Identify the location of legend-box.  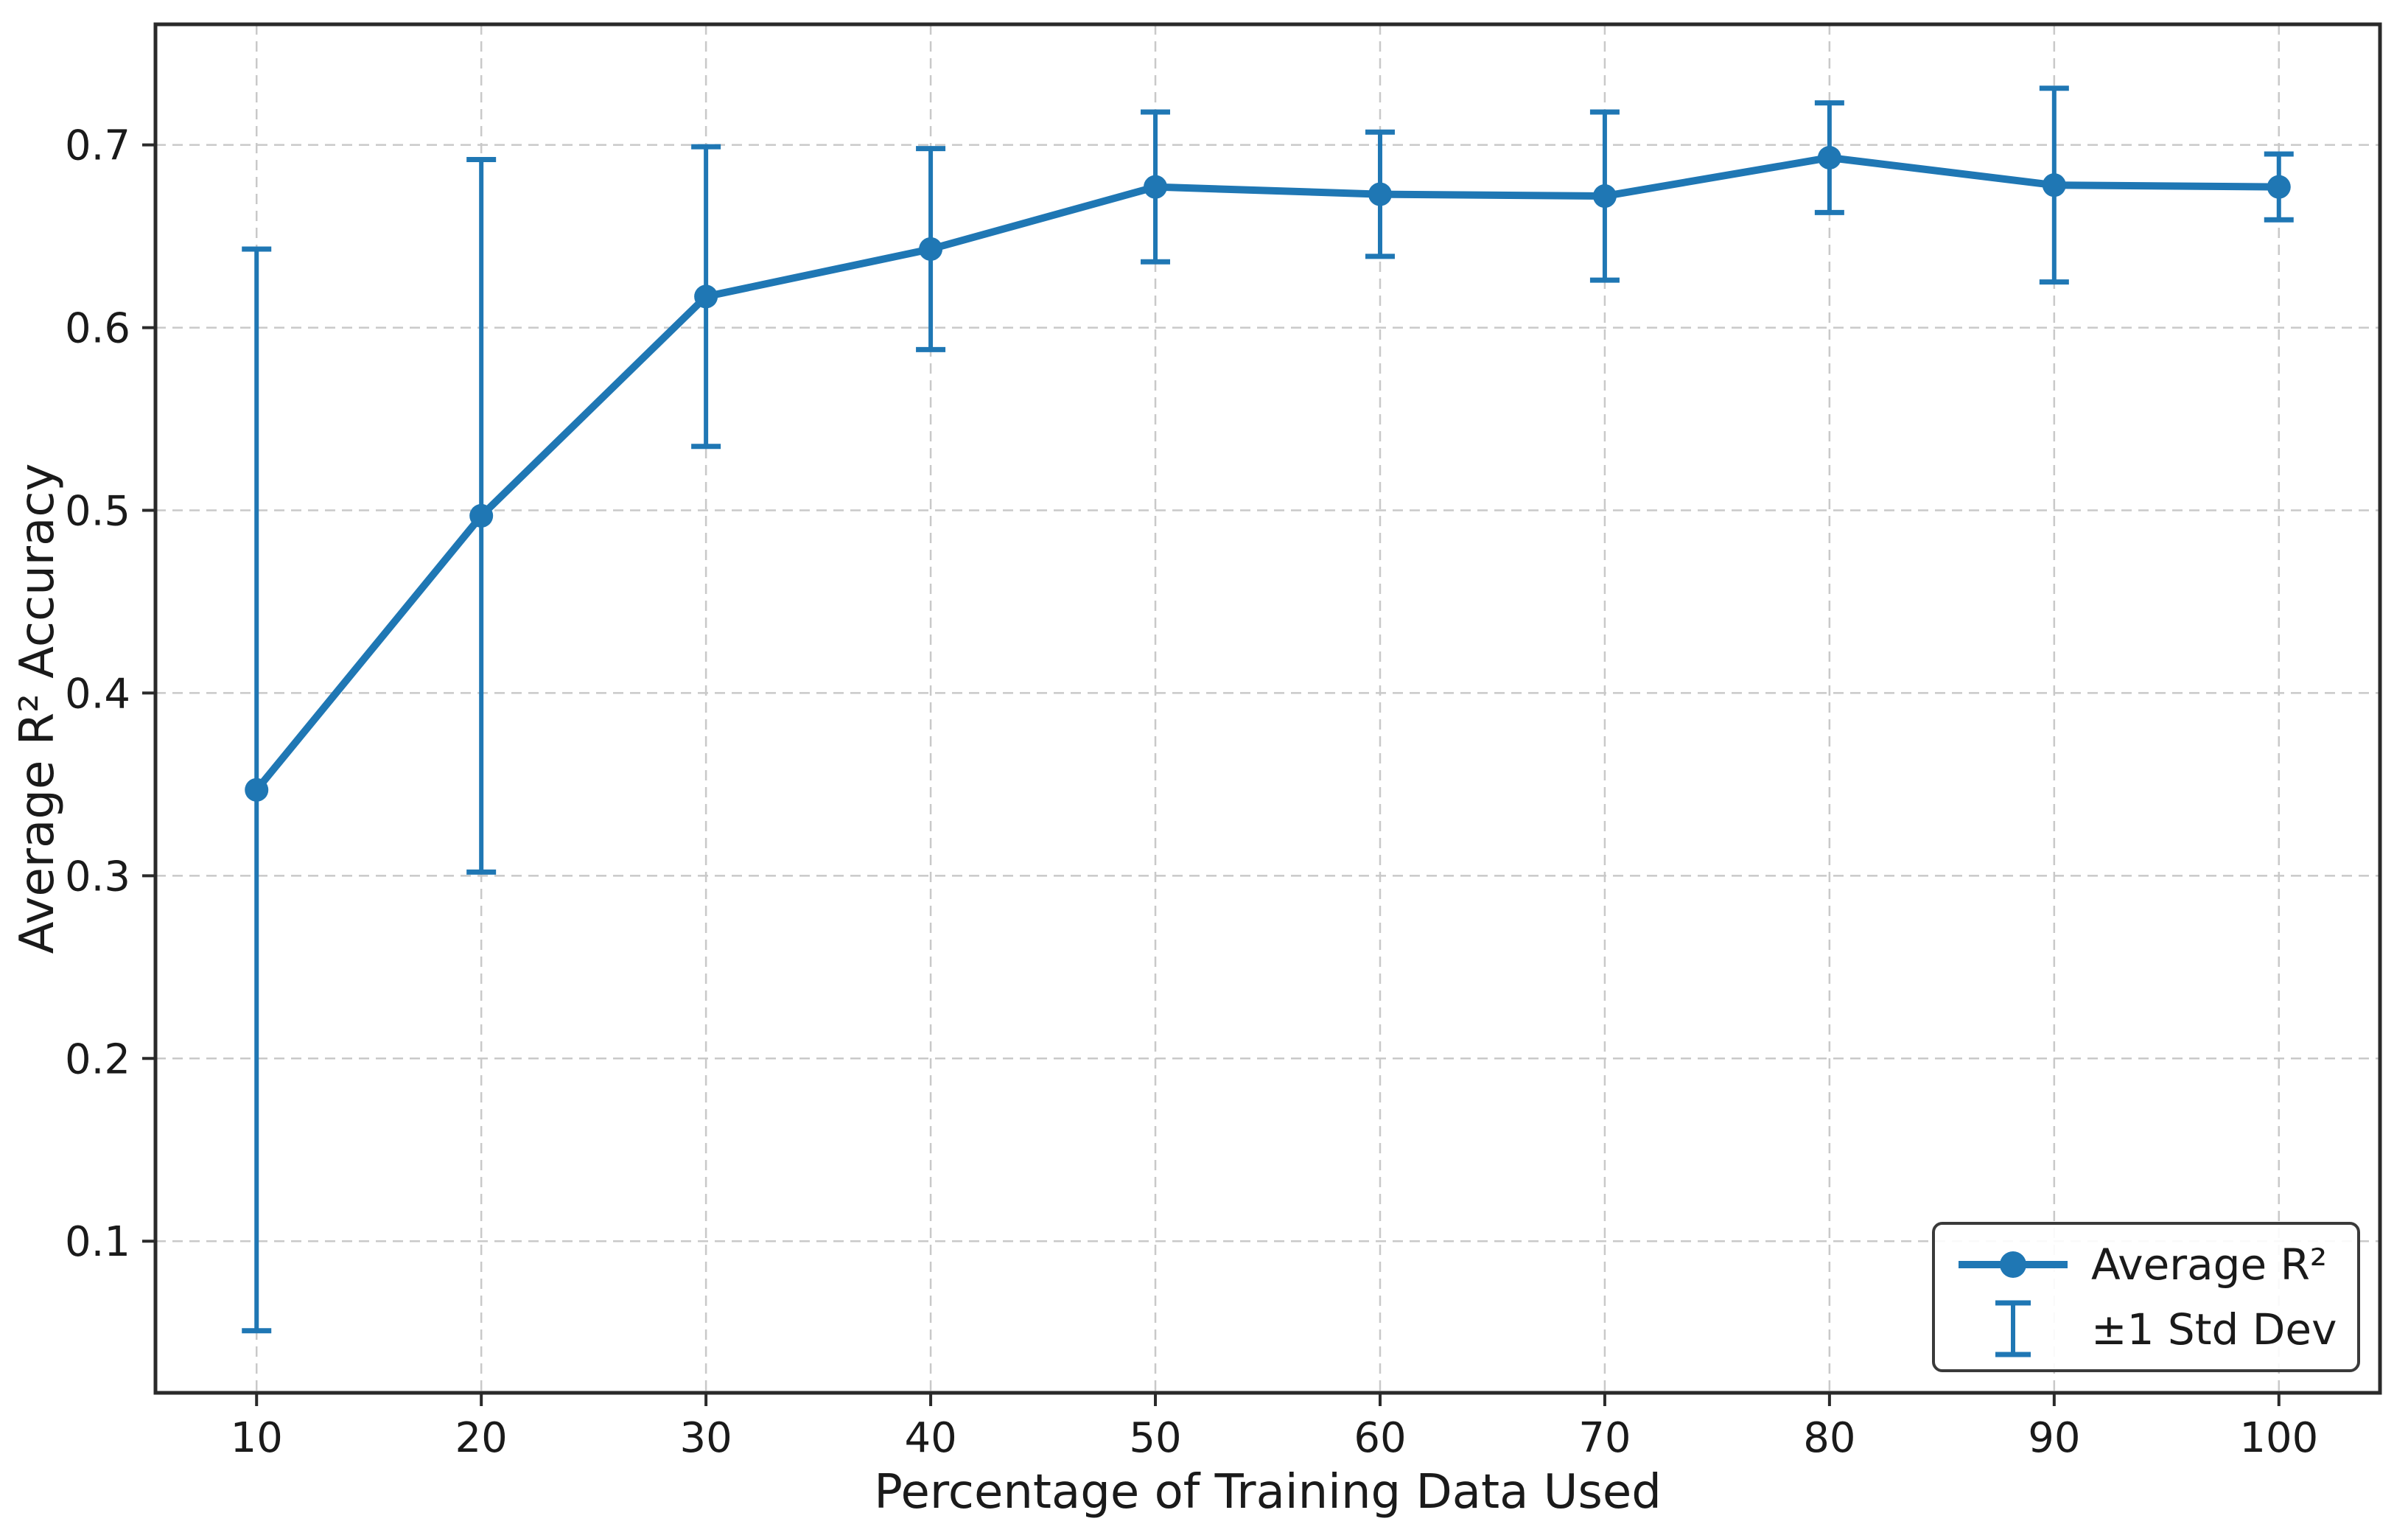
(2146, 1297).